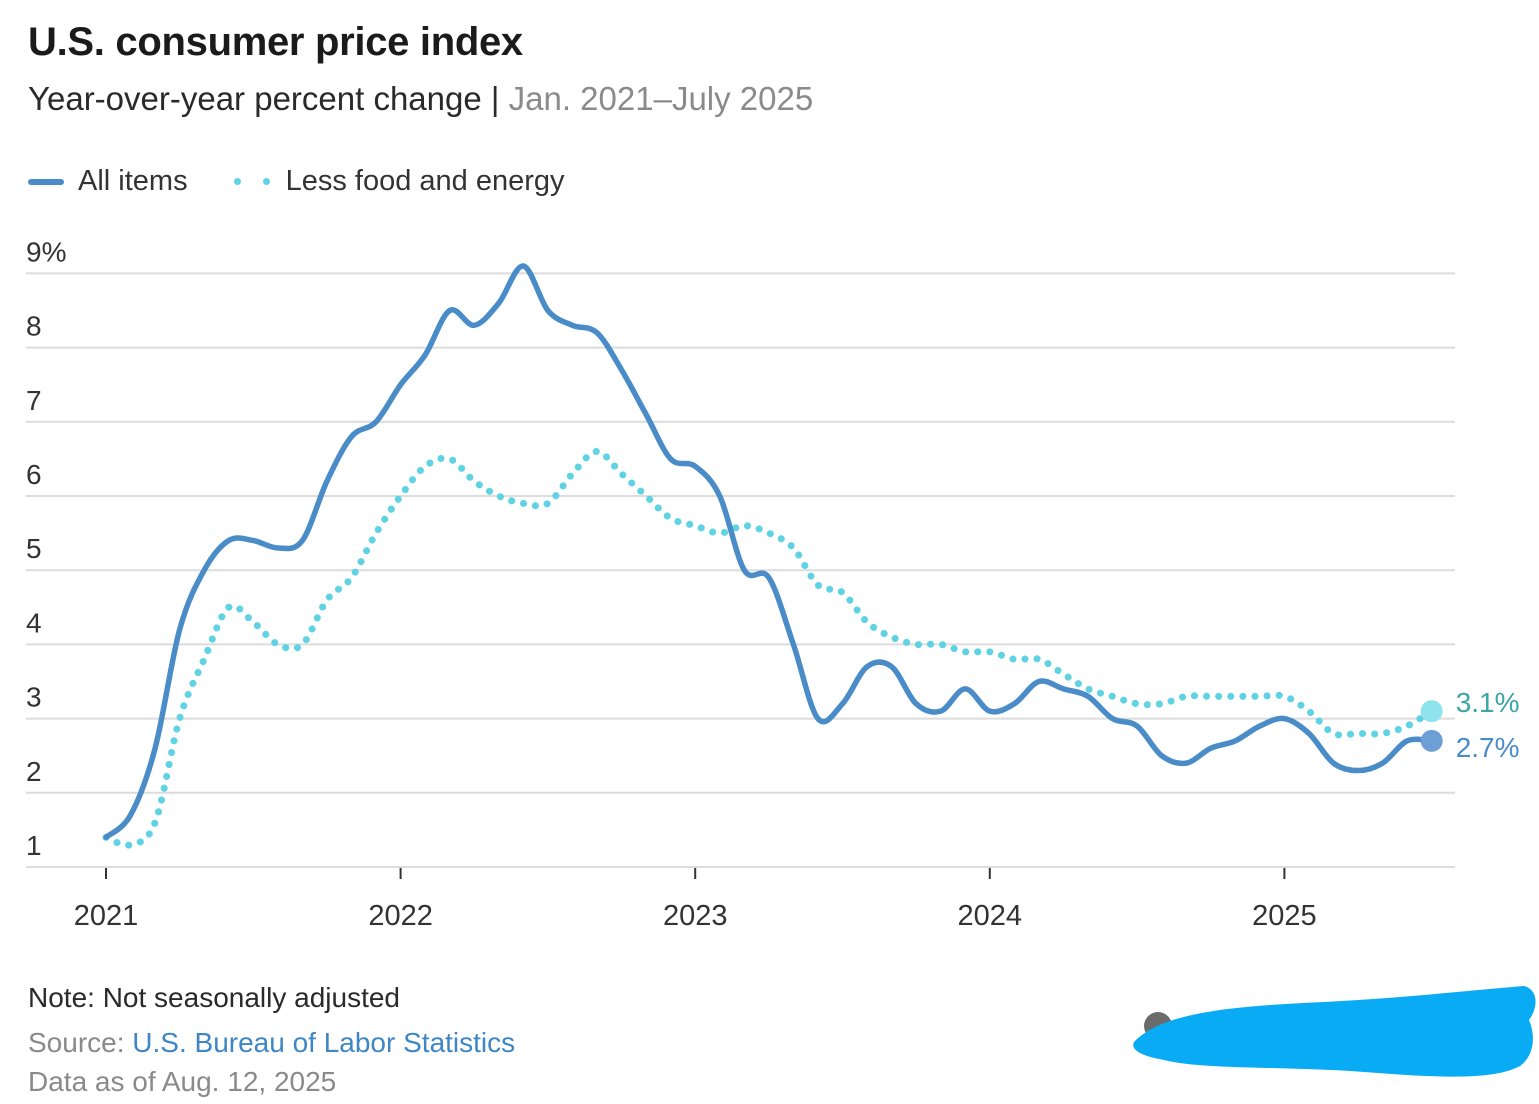 Image resolution: width=1539 pixels, height=1104 pixels. I want to click on x-tick-label-2024: 2024, so click(990, 916).